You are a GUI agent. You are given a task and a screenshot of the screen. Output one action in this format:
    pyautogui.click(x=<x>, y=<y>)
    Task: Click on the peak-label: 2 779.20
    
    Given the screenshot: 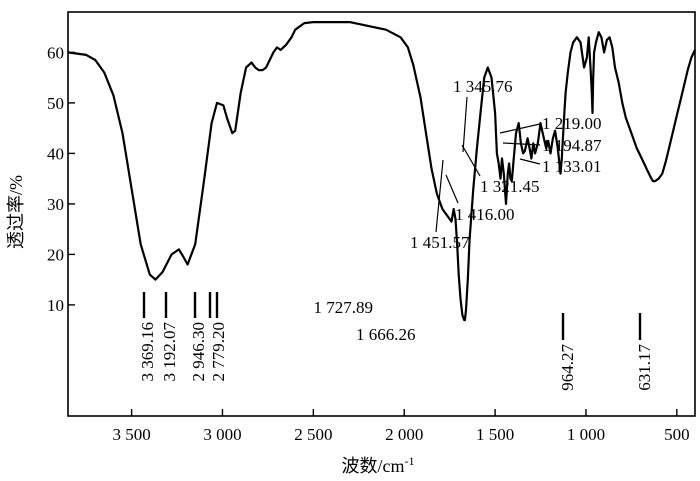 What is the action you would take?
    pyautogui.click(x=218, y=352)
    